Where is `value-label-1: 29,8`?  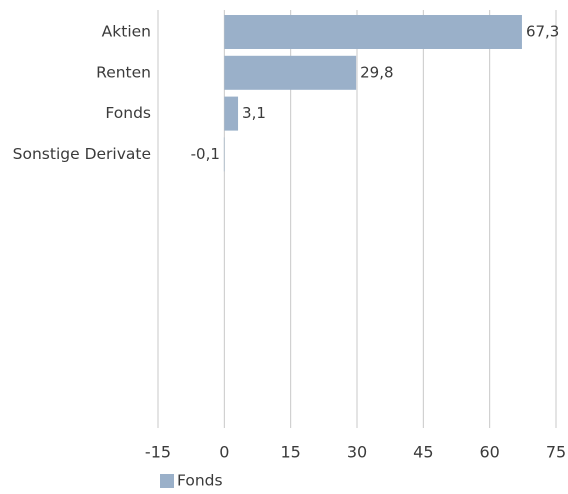 value-label-1: 29,8 is located at coordinates (376, 72).